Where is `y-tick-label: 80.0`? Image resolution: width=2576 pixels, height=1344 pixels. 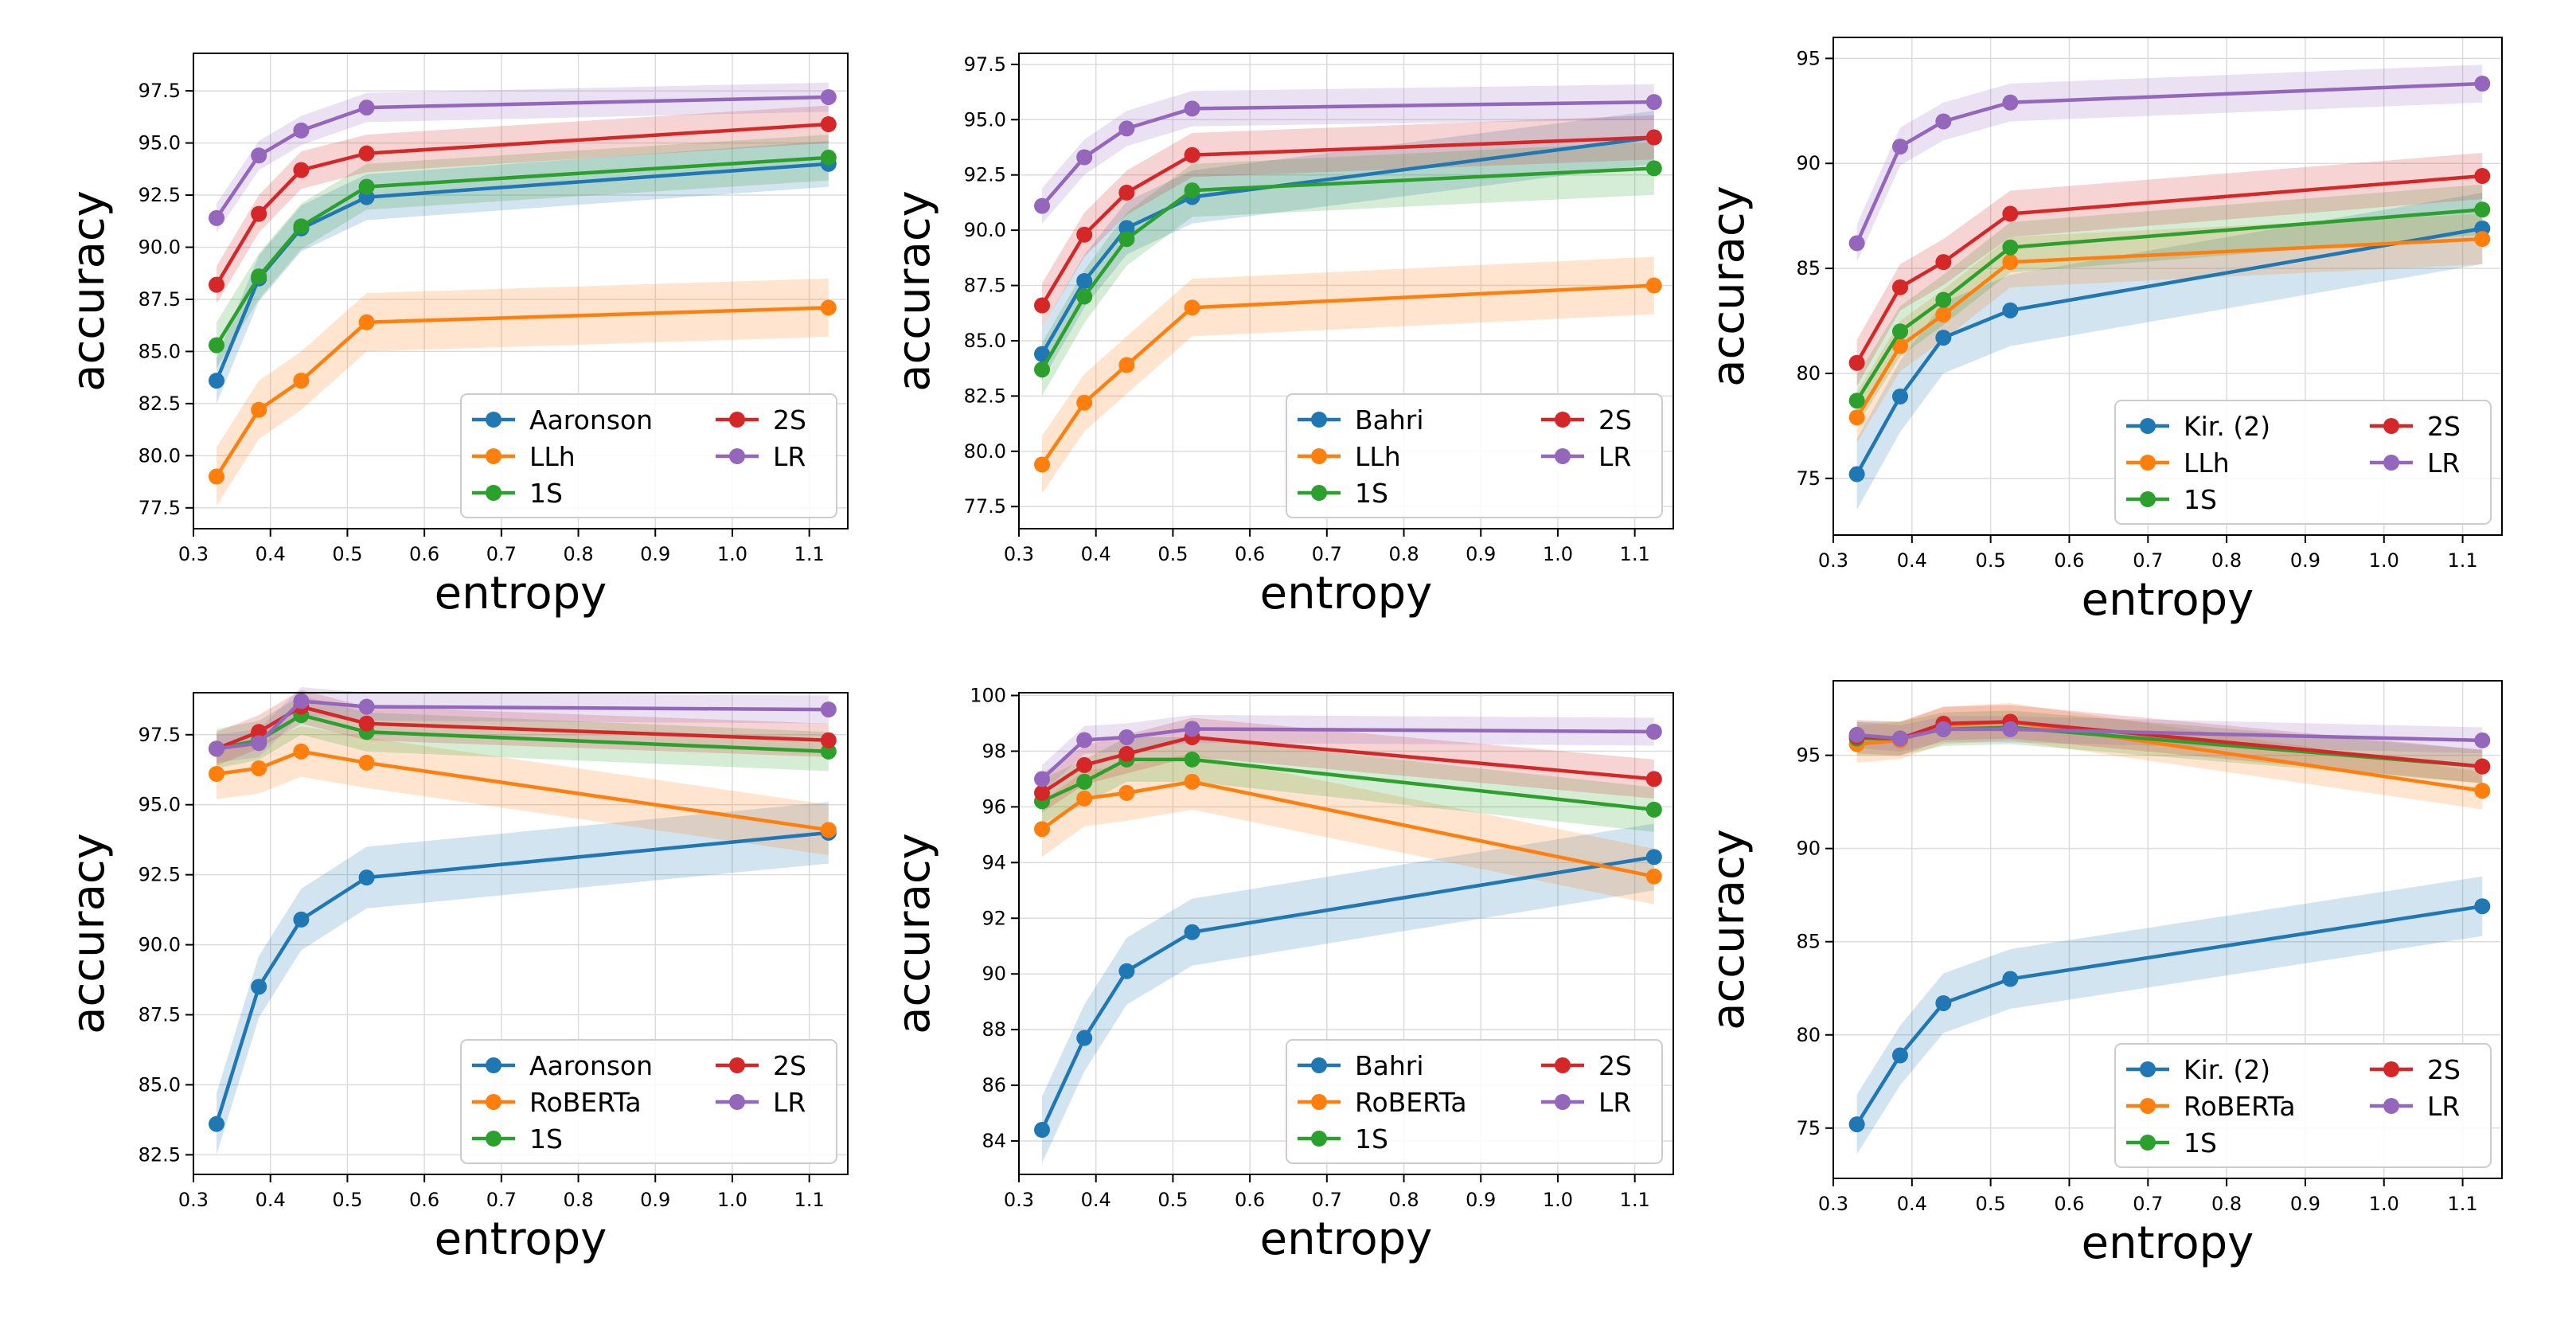 y-tick-label: 80.0 is located at coordinates (160, 455).